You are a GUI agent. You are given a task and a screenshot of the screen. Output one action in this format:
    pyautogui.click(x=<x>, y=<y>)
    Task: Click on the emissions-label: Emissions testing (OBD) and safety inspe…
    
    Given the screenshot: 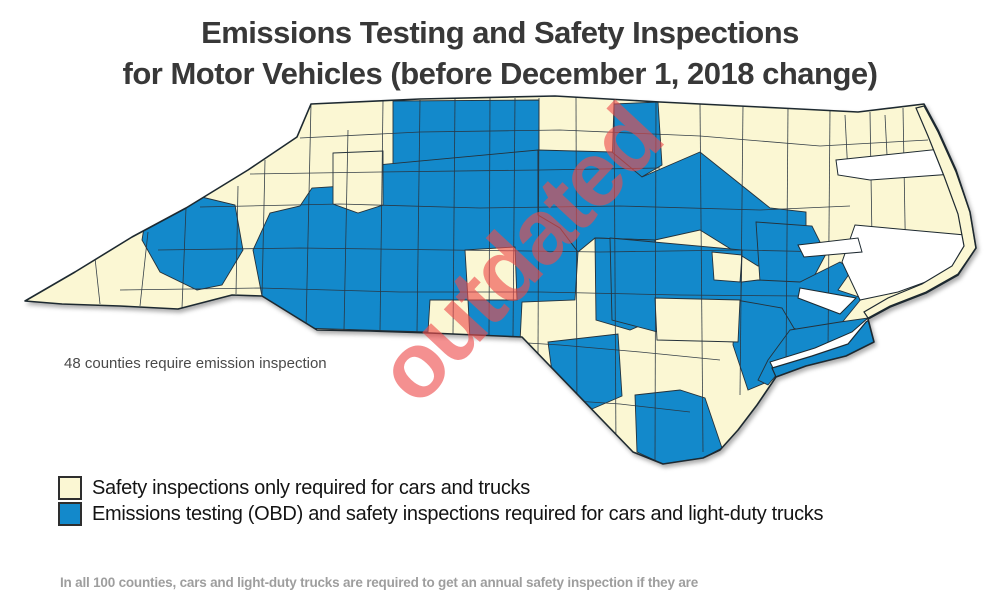 What is the action you would take?
    pyautogui.click(x=458, y=513)
    